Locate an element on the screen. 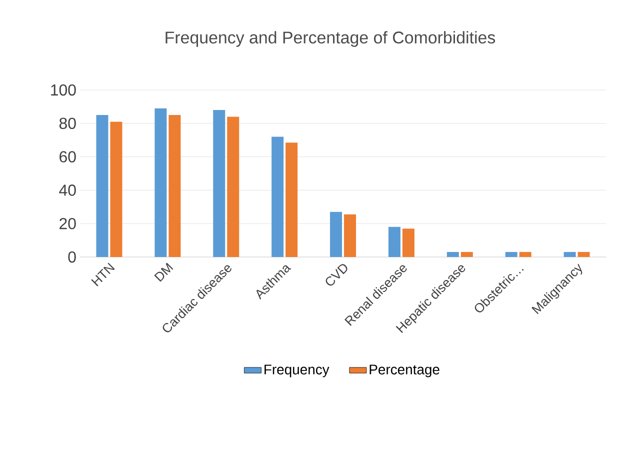  y-tick-label: 40 is located at coordinates (67, 190).